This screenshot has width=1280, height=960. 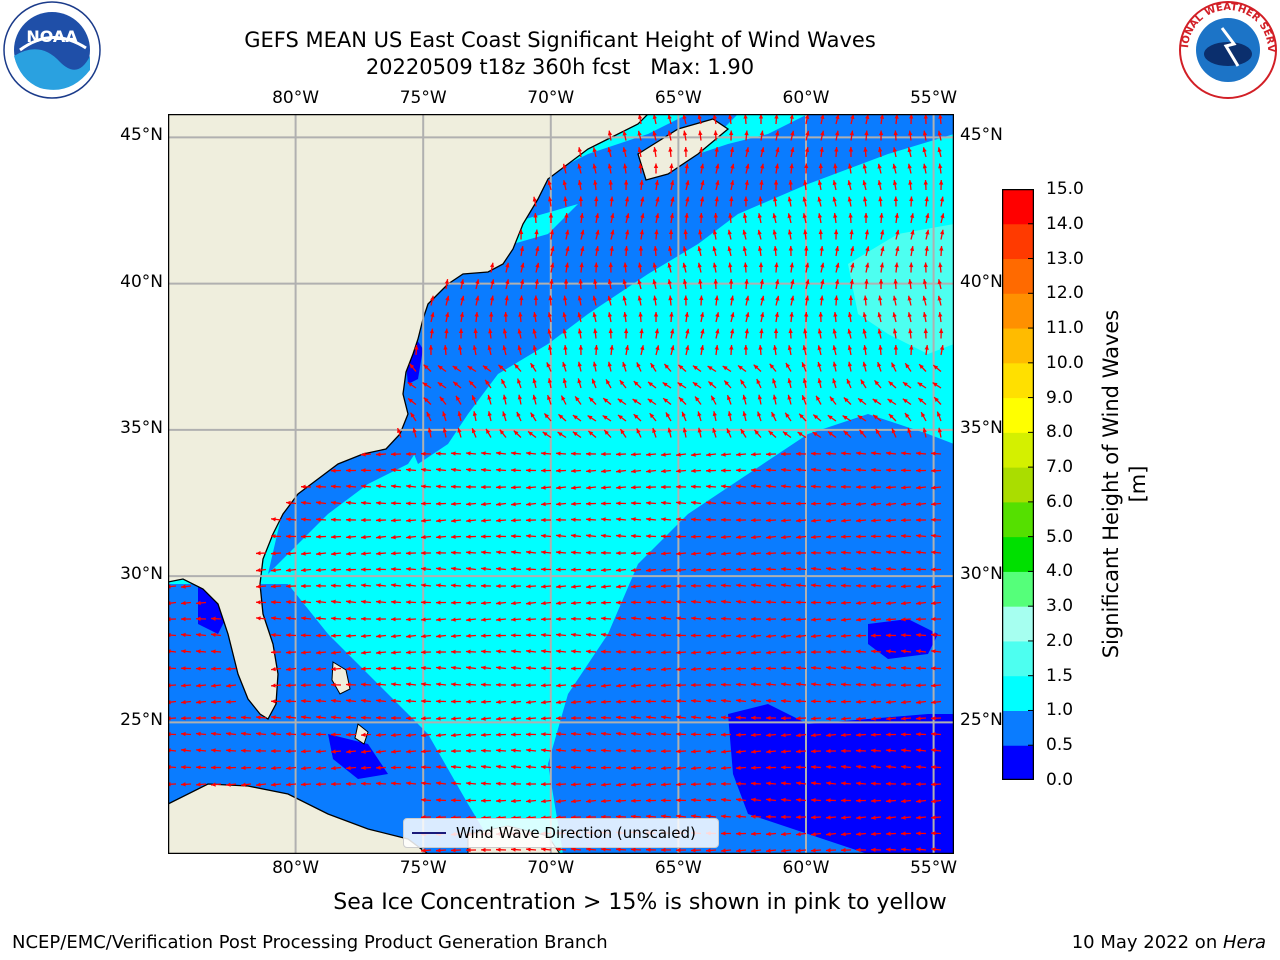 What do you see at coordinates (1169, 942) in the screenshot?
I see `footer-date: 10 May 2022 on Hera` at bounding box center [1169, 942].